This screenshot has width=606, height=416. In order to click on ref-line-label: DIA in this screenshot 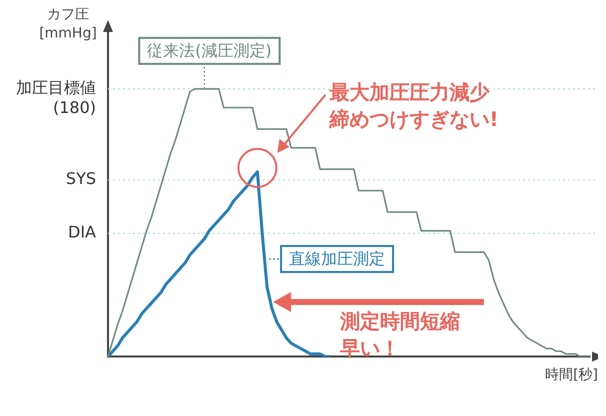, I will do `click(82, 232)`.